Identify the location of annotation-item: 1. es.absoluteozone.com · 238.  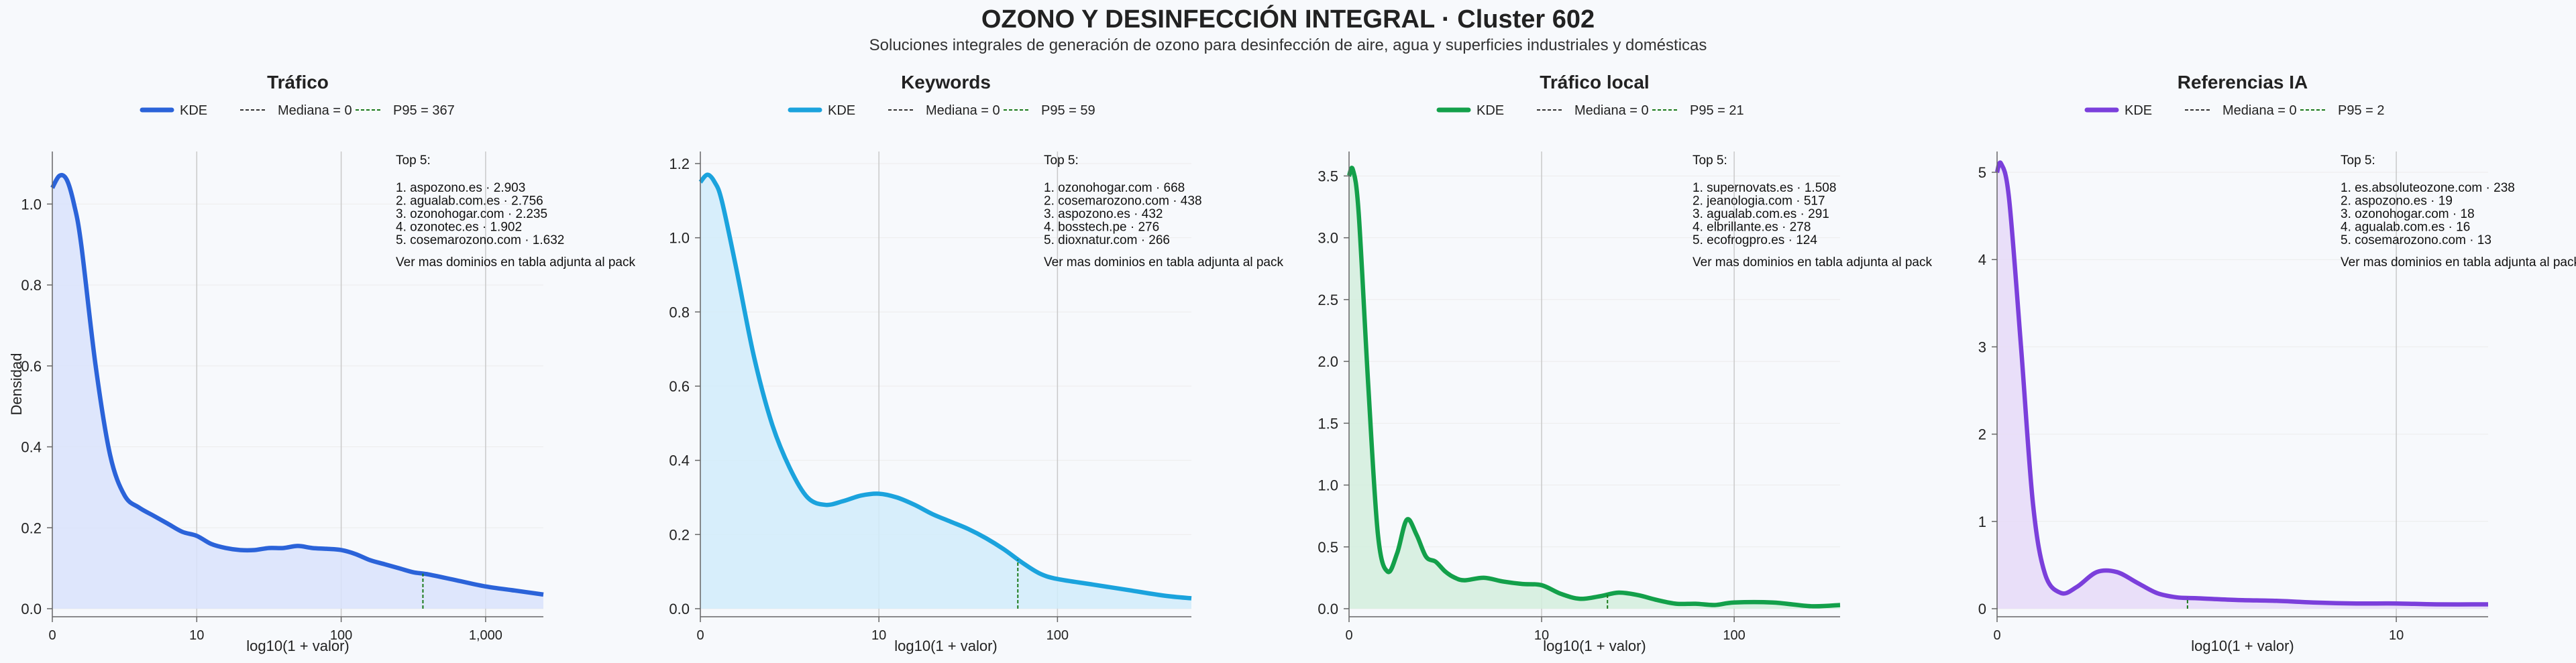
(2428, 188).